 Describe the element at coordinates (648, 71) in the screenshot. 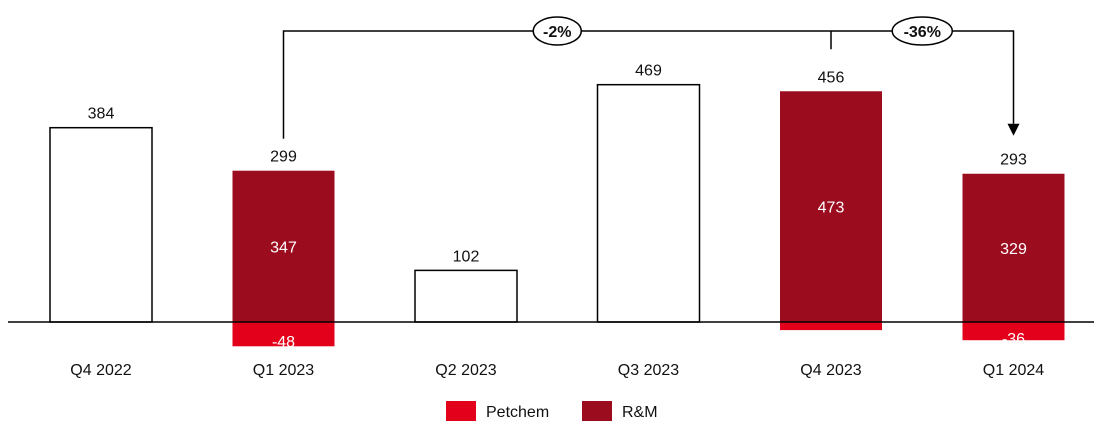

I see `total-value-label: 469` at that location.